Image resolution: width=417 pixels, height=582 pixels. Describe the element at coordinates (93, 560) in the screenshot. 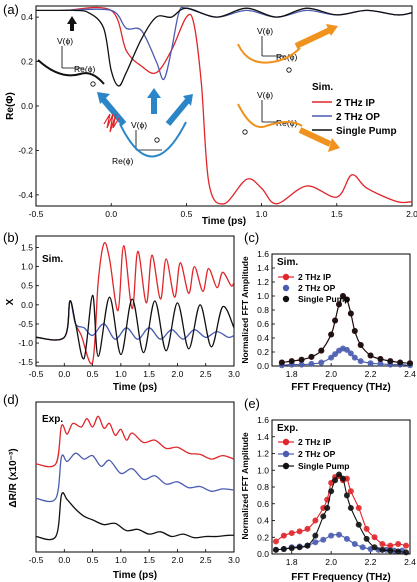

I see `x-tick-label: 0.5` at that location.